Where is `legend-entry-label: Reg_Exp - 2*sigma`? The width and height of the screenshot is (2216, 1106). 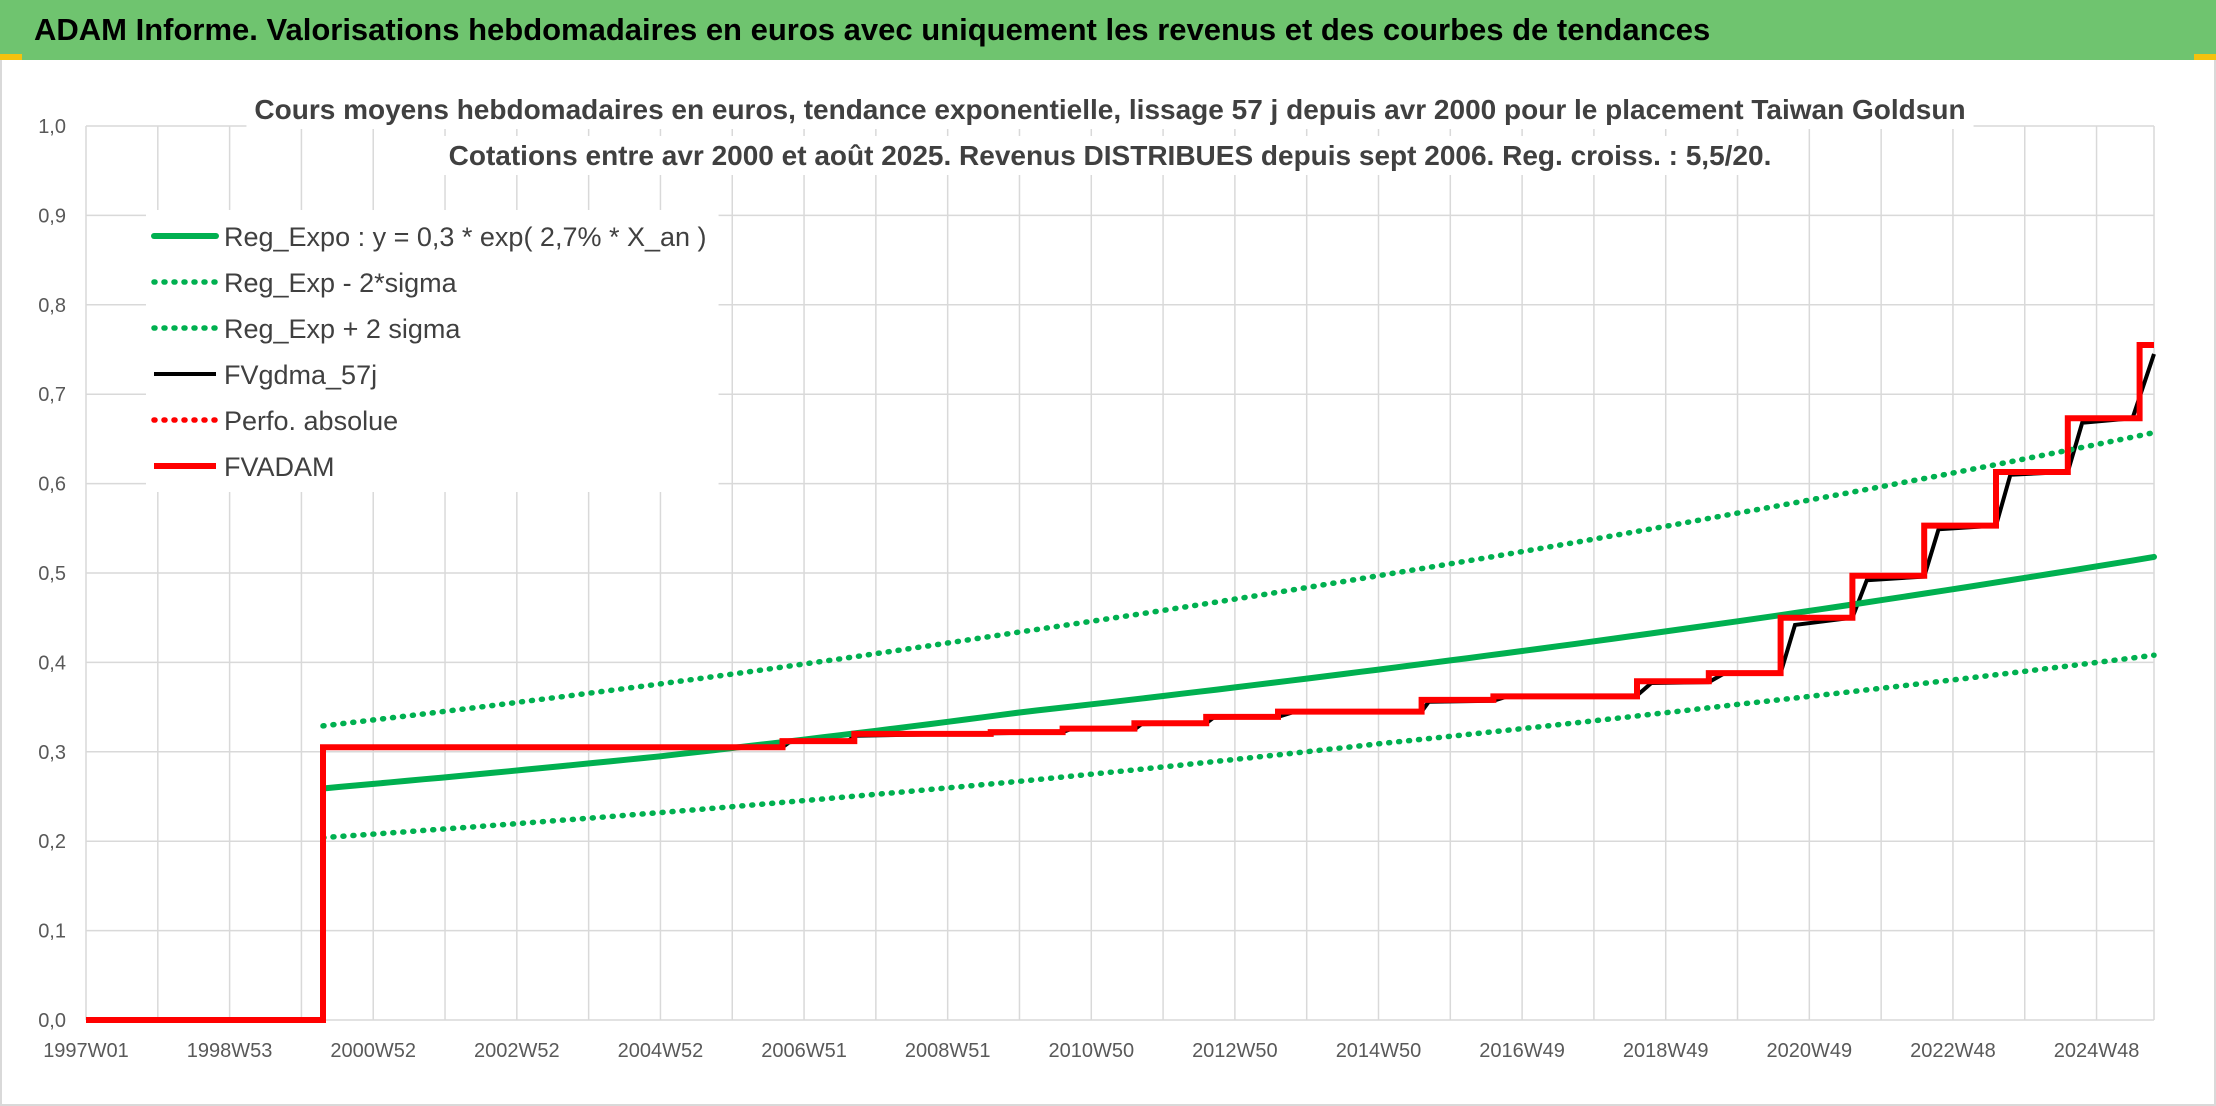
legend-entry-label: Reg_Exp - 2*sigma is located at coordinates (341, 283).